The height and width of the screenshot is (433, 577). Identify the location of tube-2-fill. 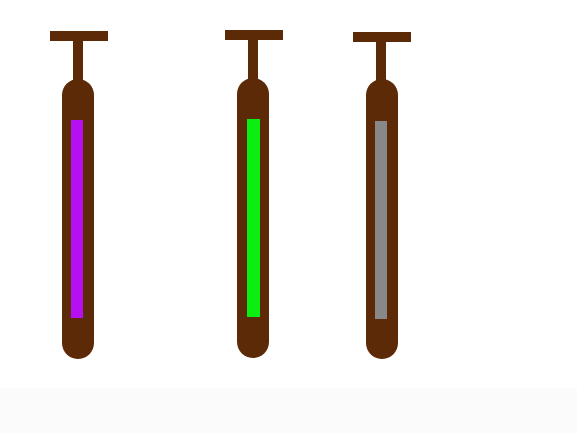
(253, 218).